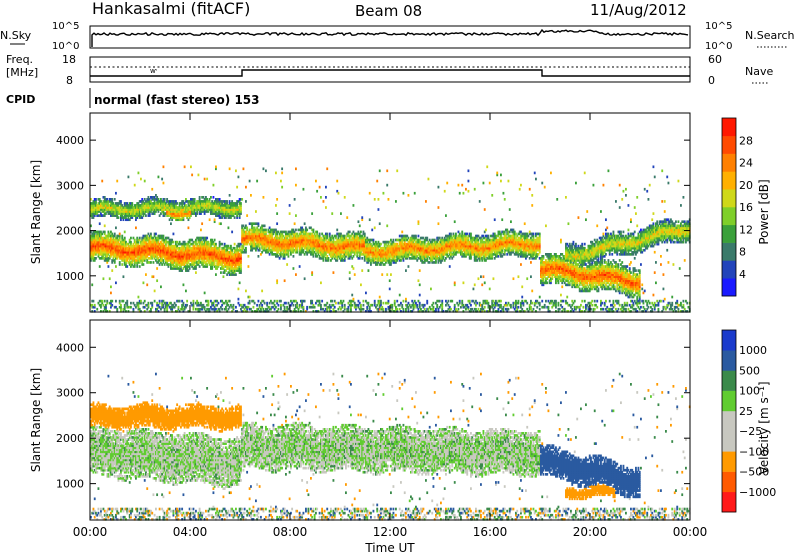 The image size is (800, 554). I want to click on station-title: Hankasalmi (fitACF), so click(171, 9).